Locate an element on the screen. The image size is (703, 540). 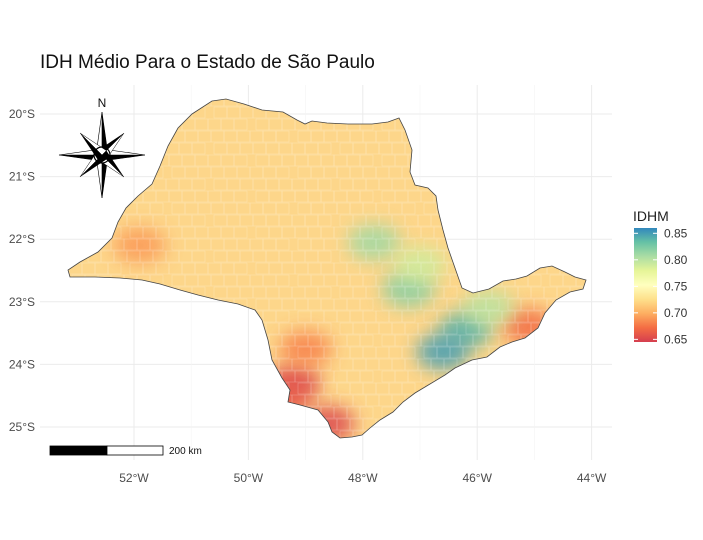
scale-bar-light-segment is located at coordinates (135, 450).